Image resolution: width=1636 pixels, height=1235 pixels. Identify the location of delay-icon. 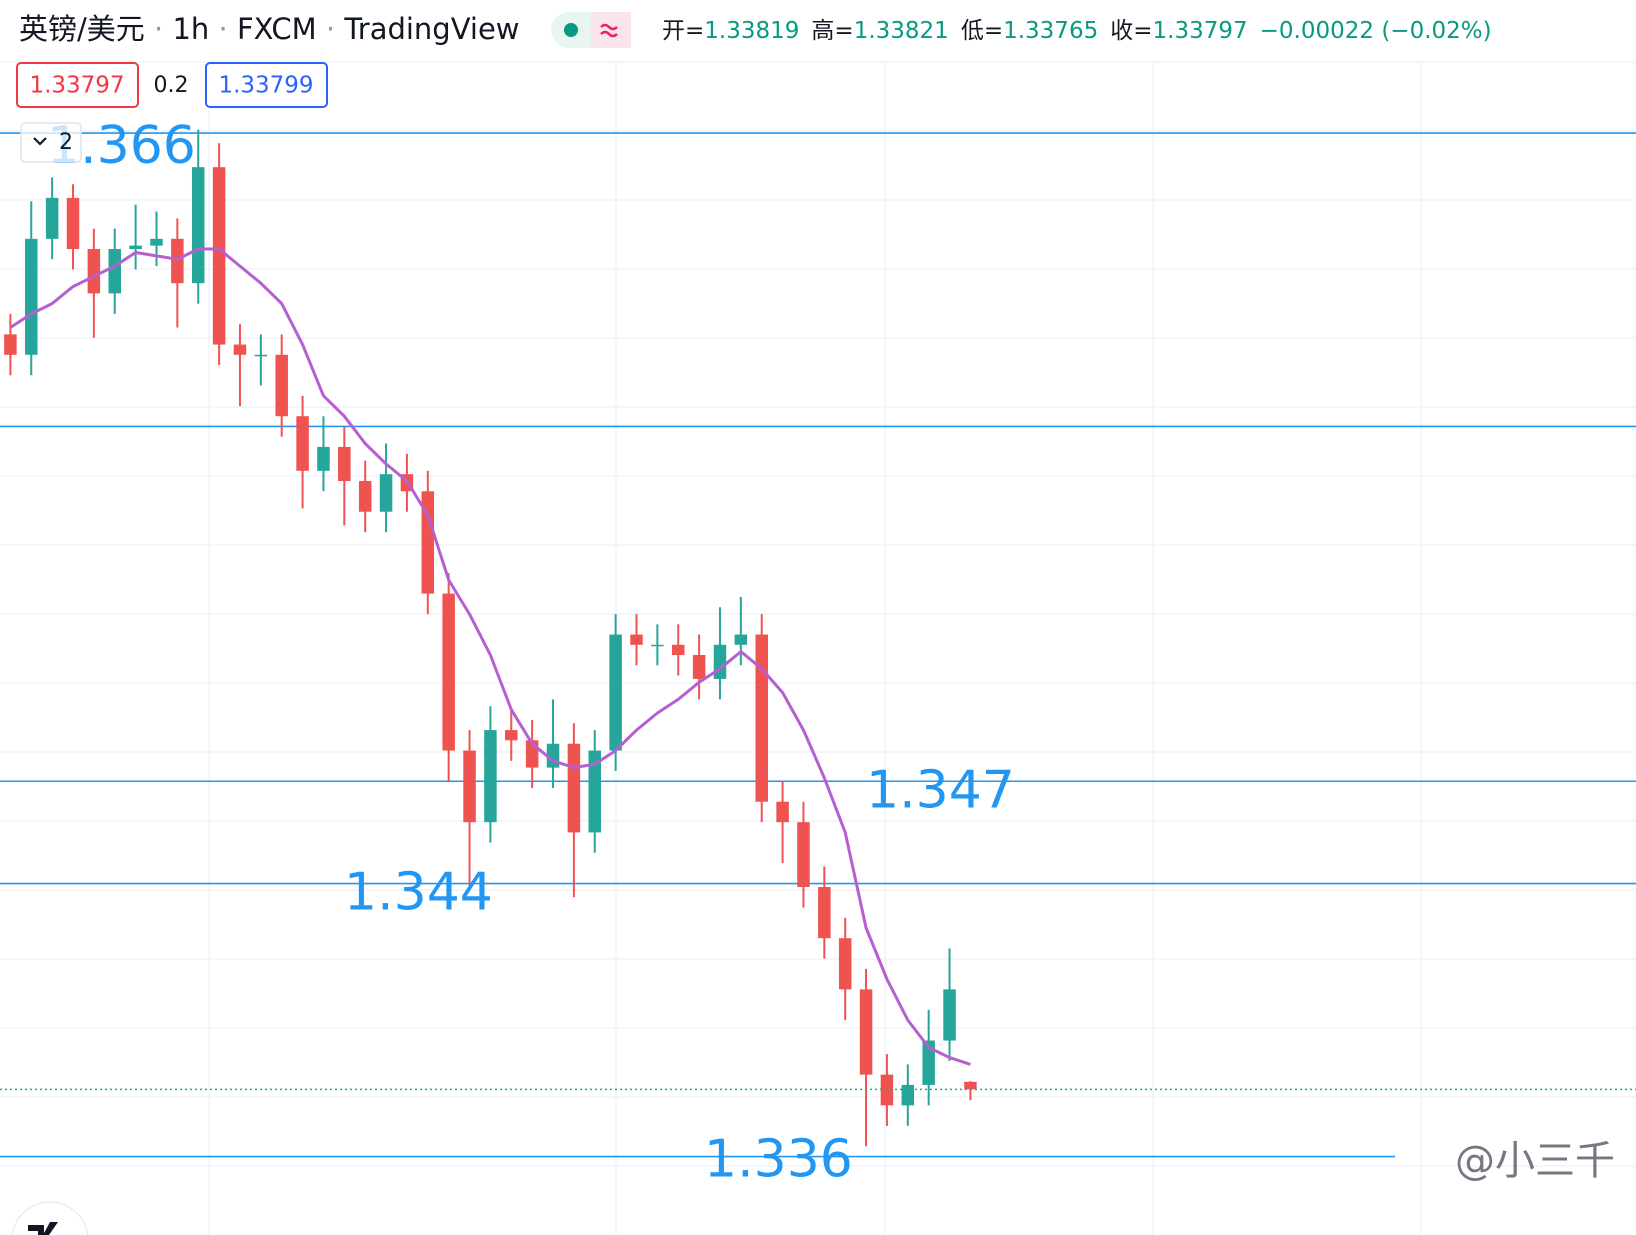
(609, 30).